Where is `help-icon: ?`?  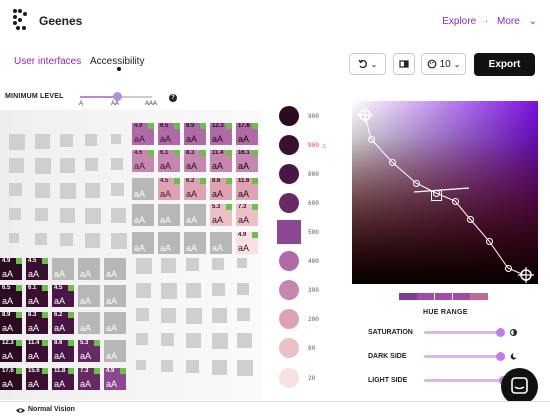
help-icon: ? is located at coordinates (173, 98).